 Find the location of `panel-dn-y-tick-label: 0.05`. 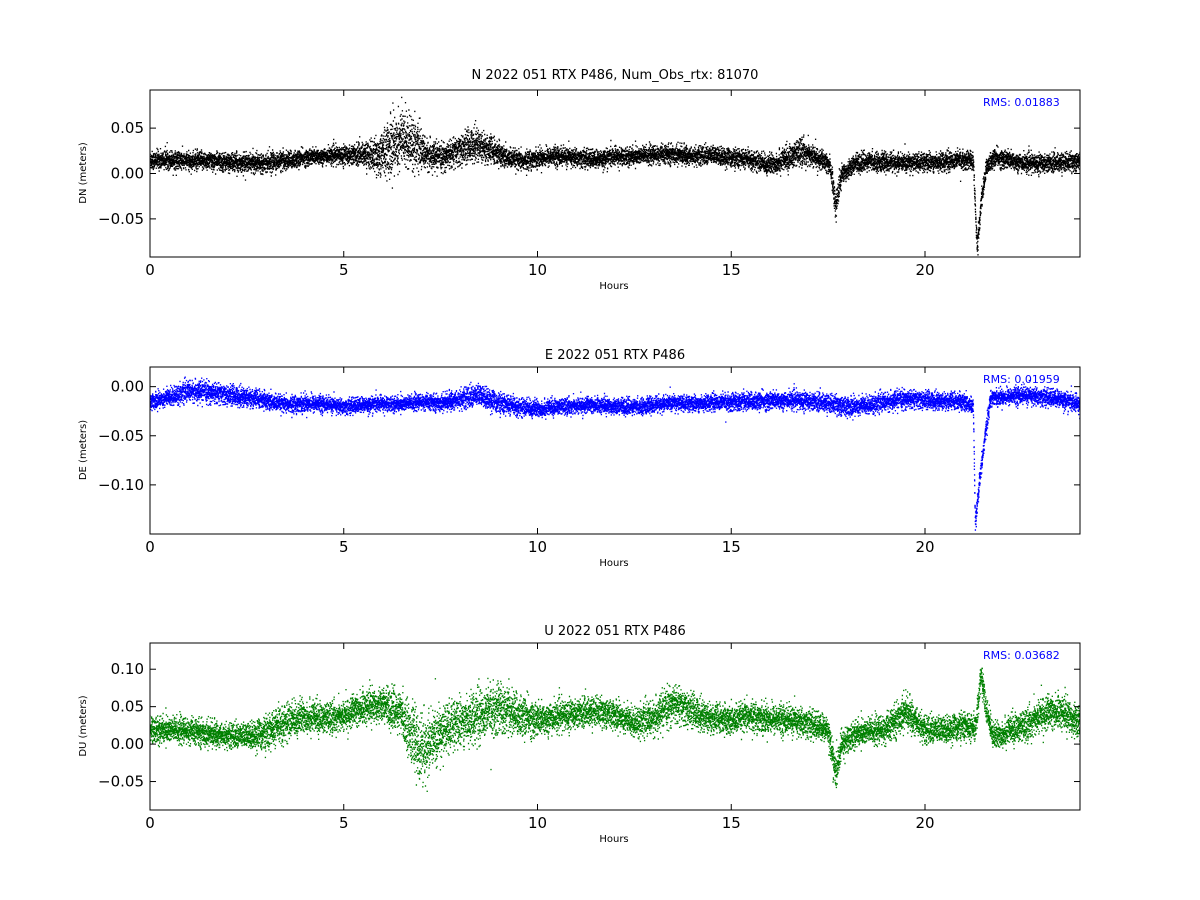

panel-dn-y-tick-label: 0.05 is located at coordinates (127, 128).